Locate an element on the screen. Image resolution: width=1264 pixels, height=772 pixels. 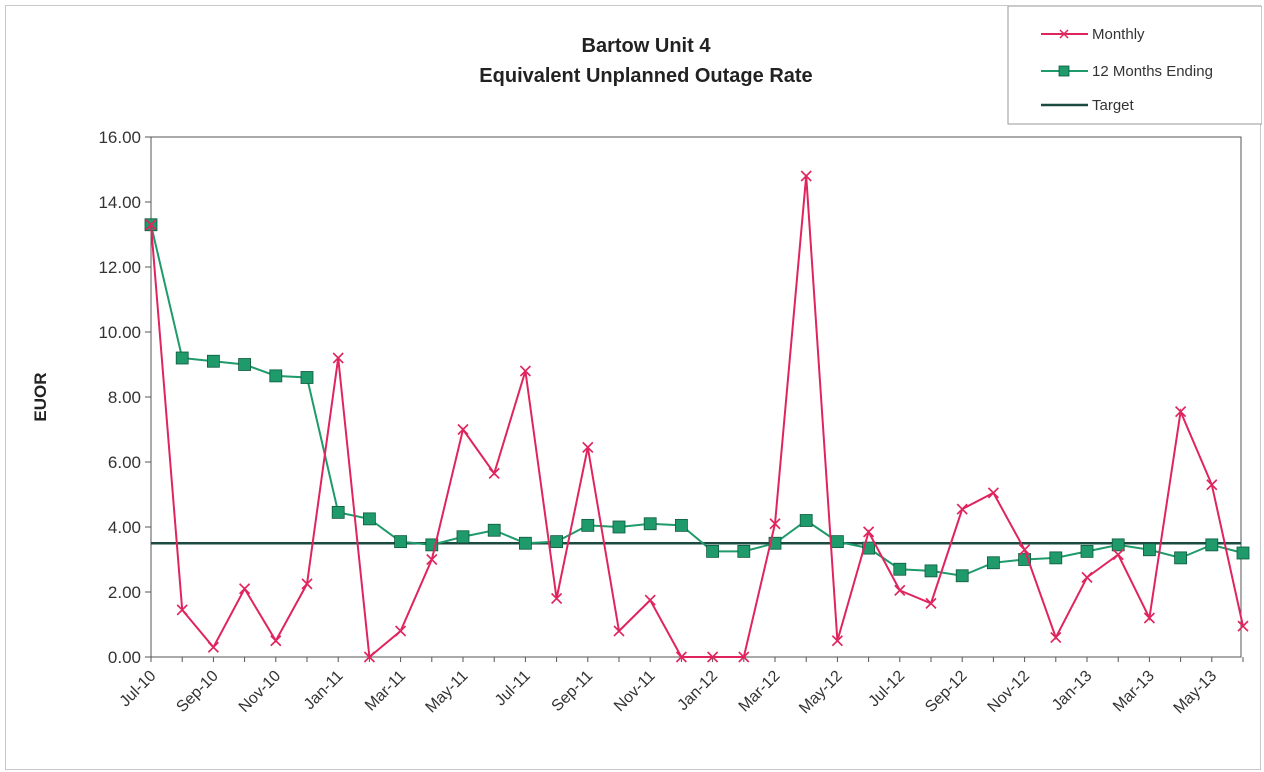
y-axis: 0.00 2.00 4.00 6.00 8.00 10.00 12.00 14.00 16.00 is located at coordinates (124, 397).